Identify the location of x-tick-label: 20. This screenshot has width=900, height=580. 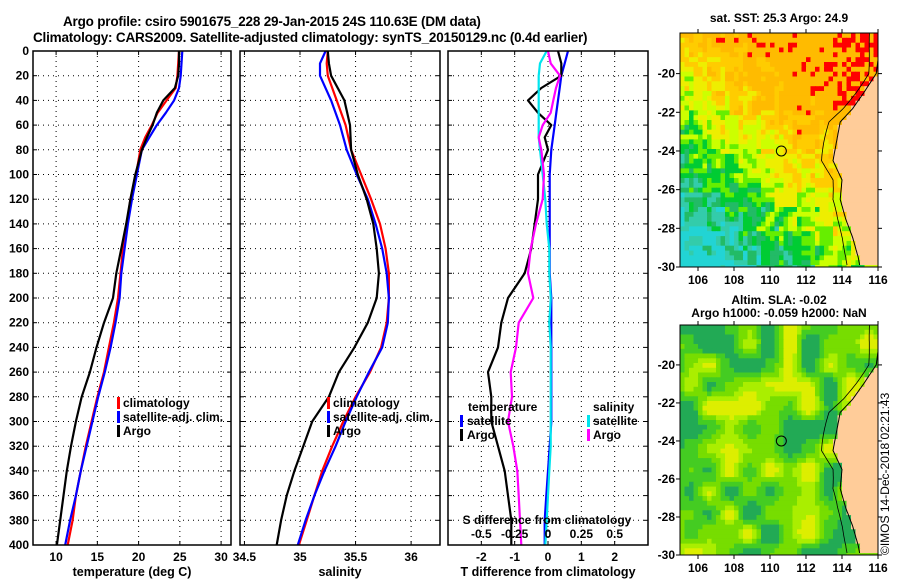
(139, 557).